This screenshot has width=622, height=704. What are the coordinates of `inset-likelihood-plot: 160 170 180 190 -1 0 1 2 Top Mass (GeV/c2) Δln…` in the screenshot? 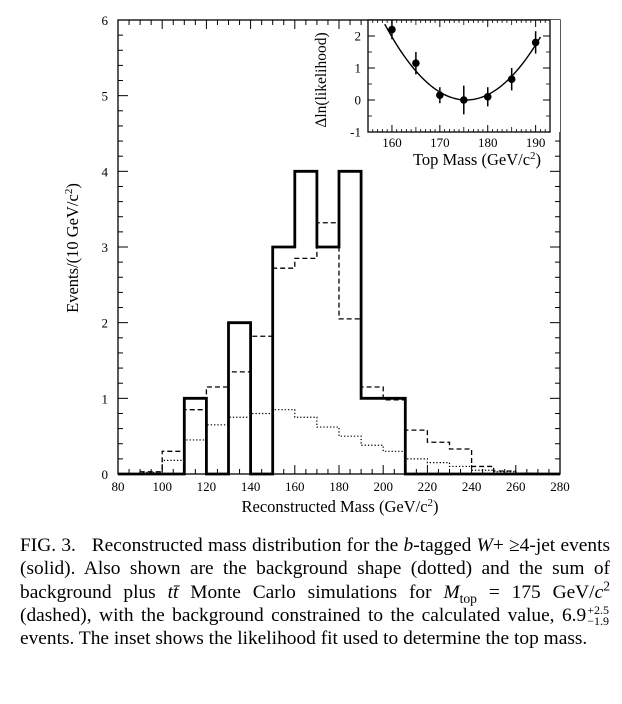 It's located at (436, 94).